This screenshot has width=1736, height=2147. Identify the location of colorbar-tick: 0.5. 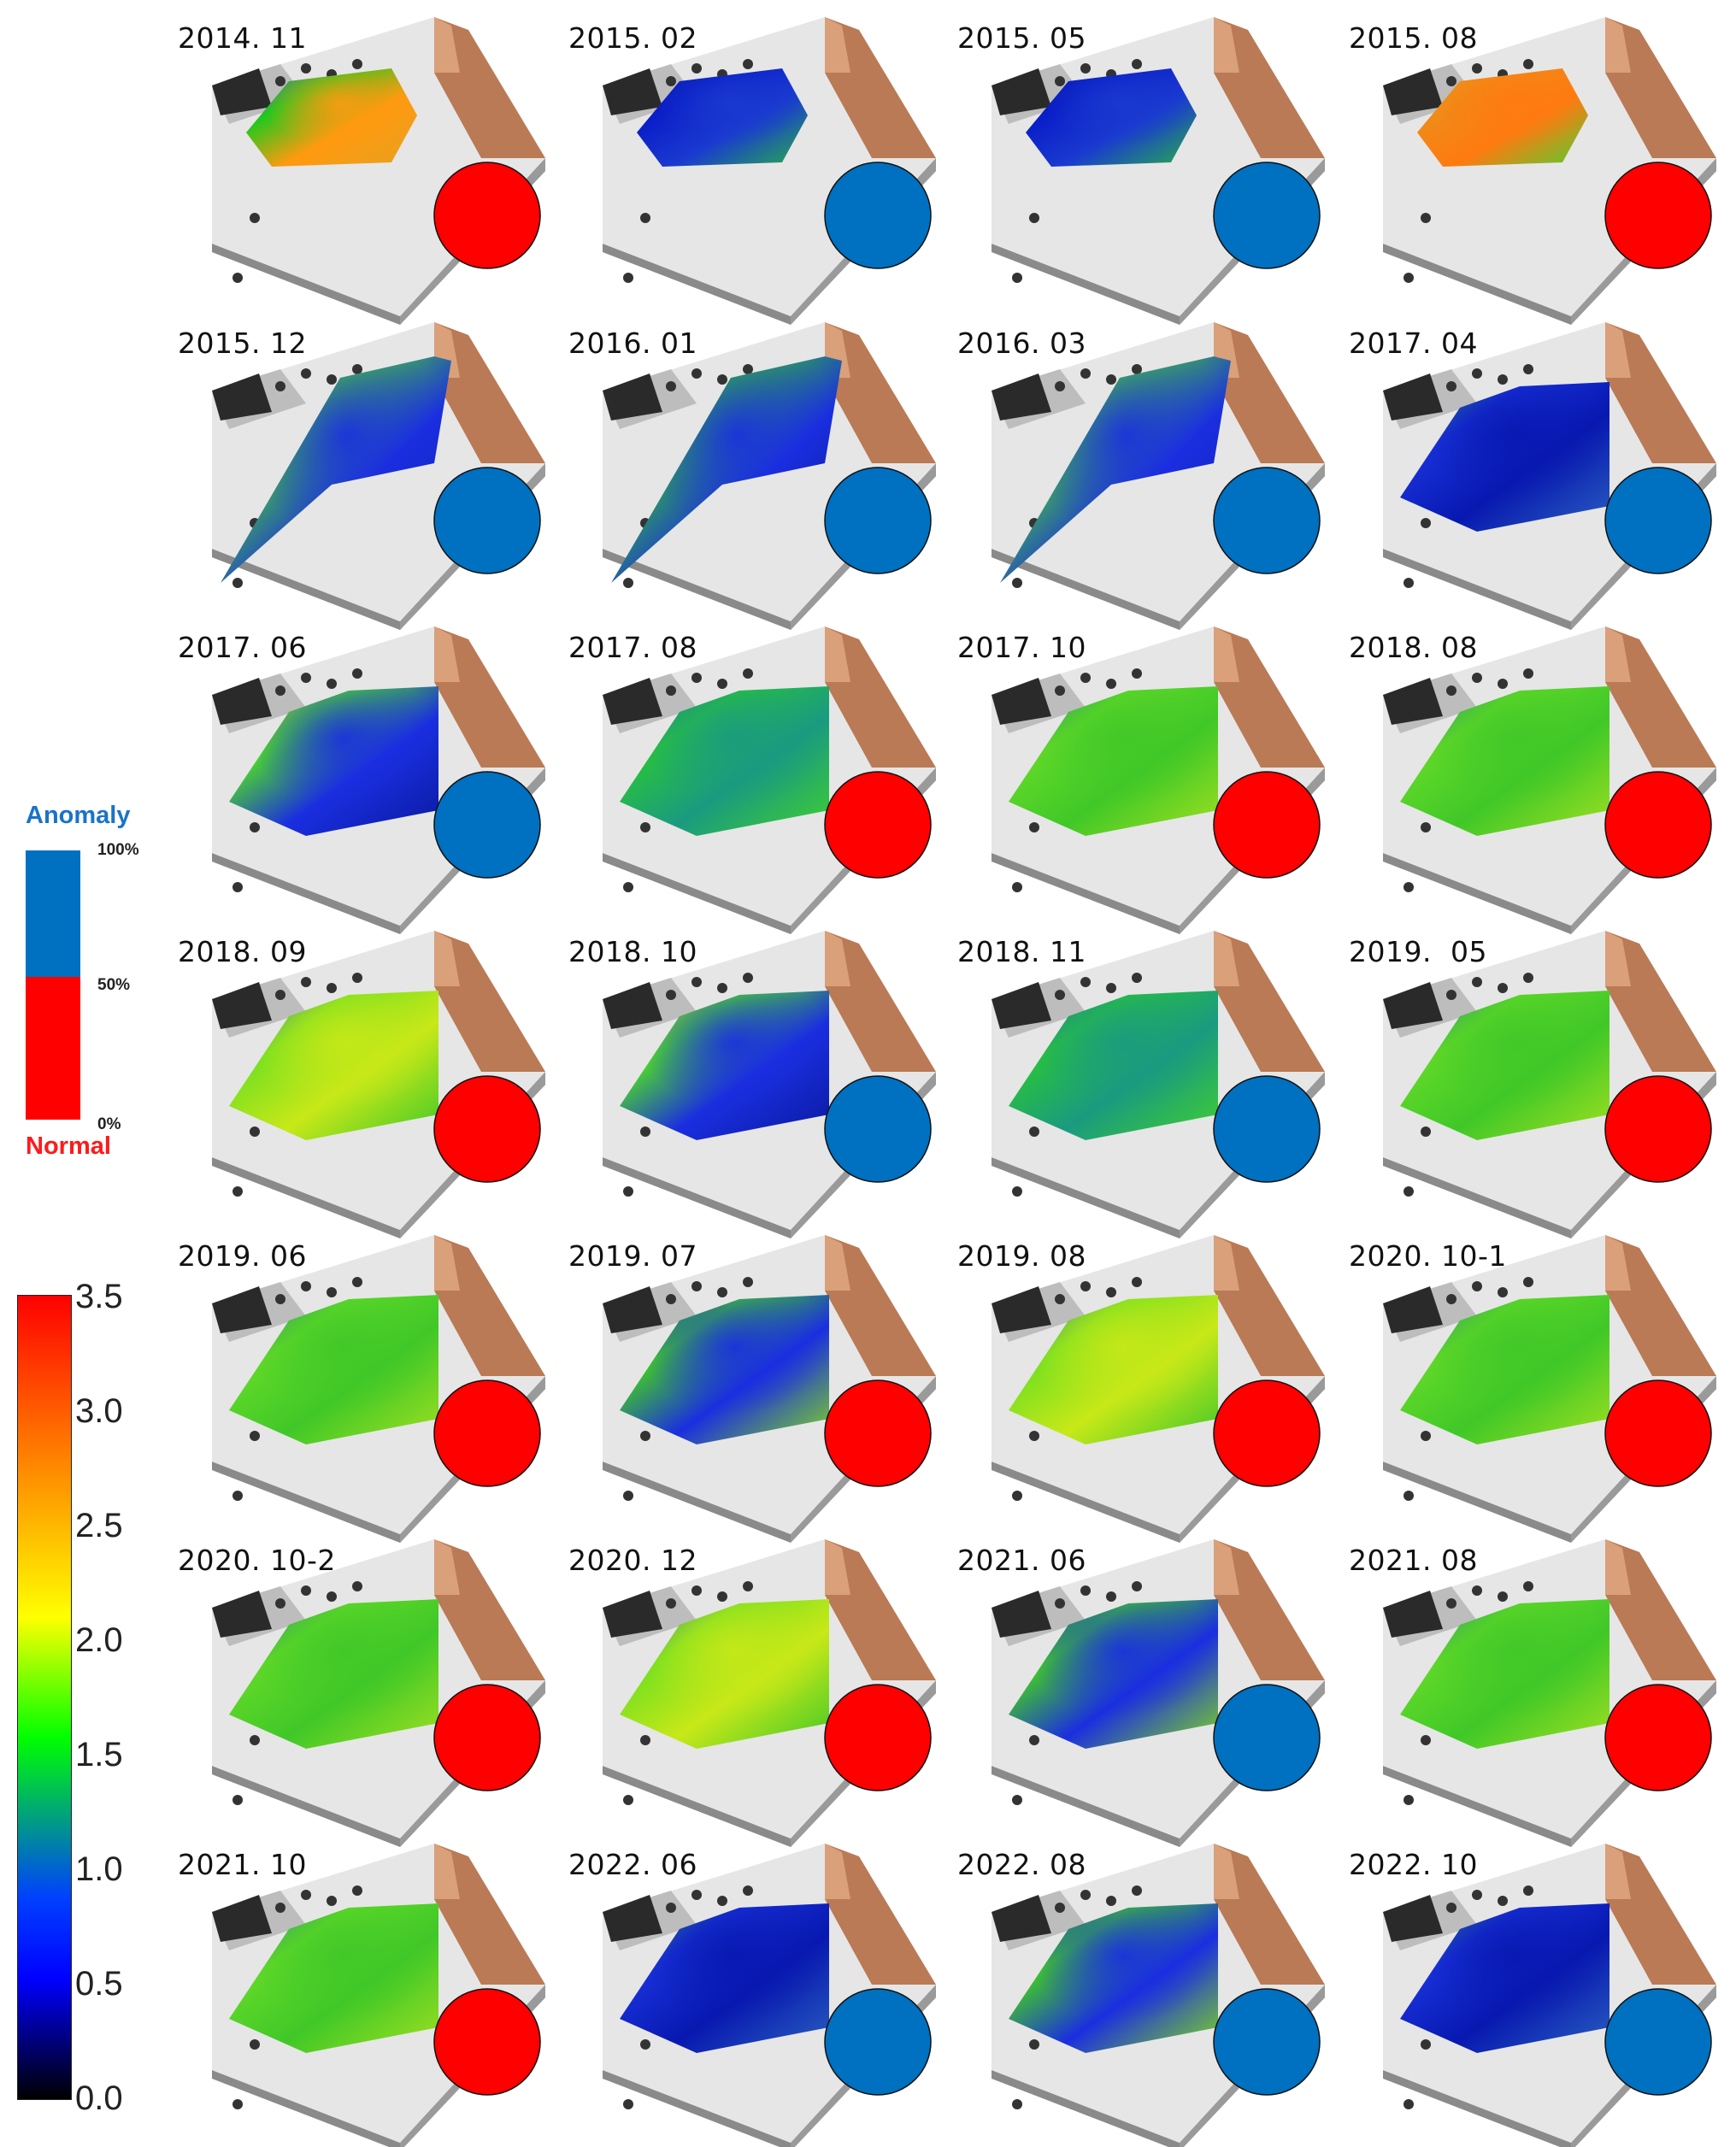
(99, 1984).